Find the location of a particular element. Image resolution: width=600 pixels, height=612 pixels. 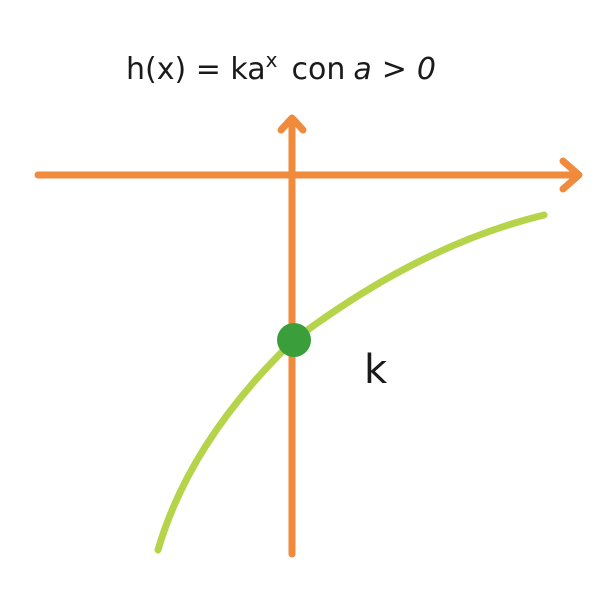

formula-zero: 0 is located at coordinates (426, 69).